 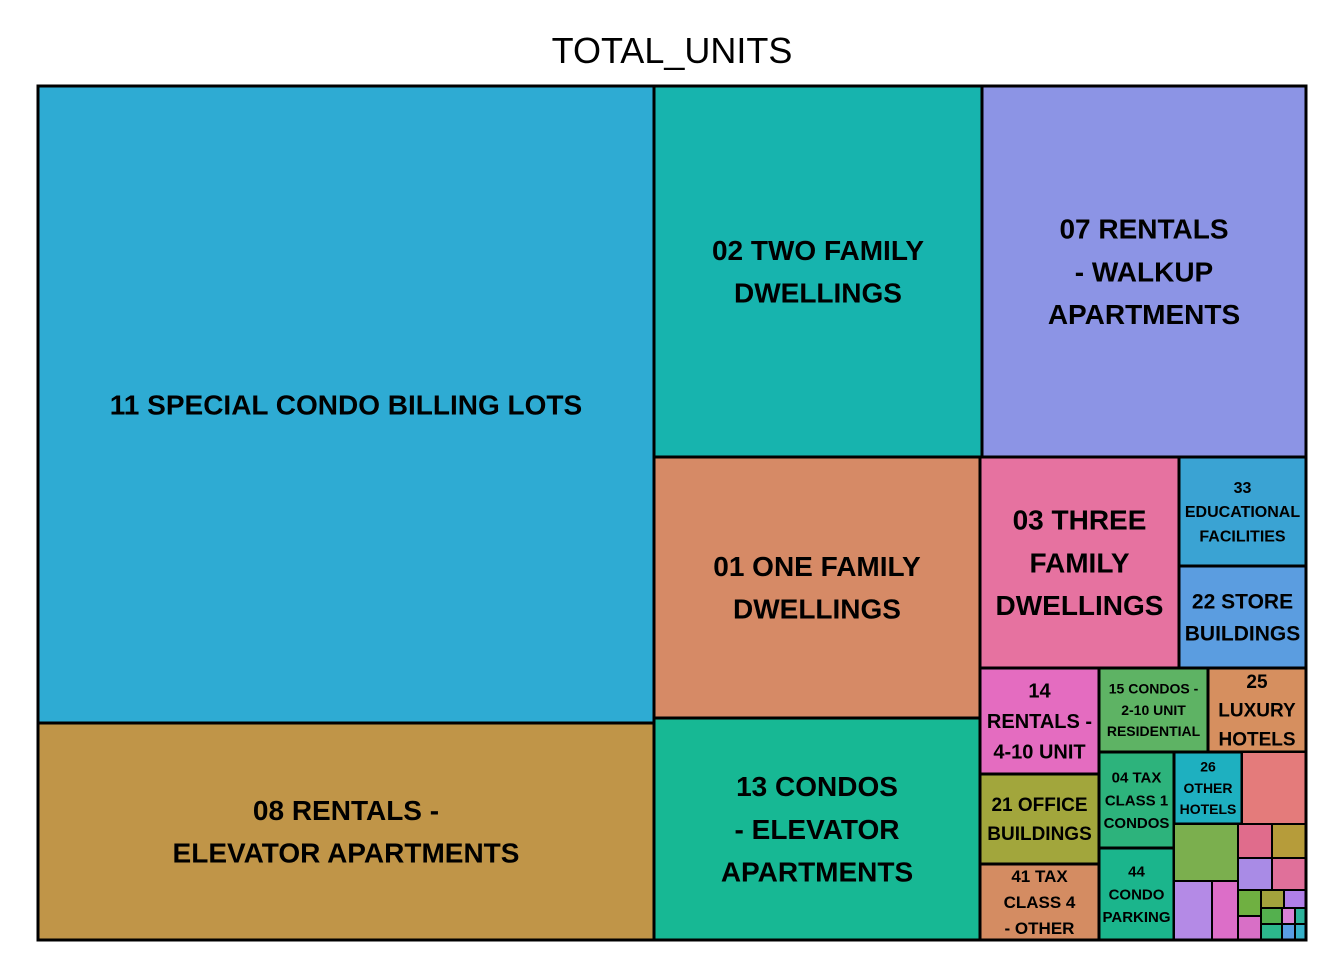 I want to click on tile-label-03-three-family-dwellings: 03 THREE FAMILY DWELLINGS, so click(x=1080, y=563).